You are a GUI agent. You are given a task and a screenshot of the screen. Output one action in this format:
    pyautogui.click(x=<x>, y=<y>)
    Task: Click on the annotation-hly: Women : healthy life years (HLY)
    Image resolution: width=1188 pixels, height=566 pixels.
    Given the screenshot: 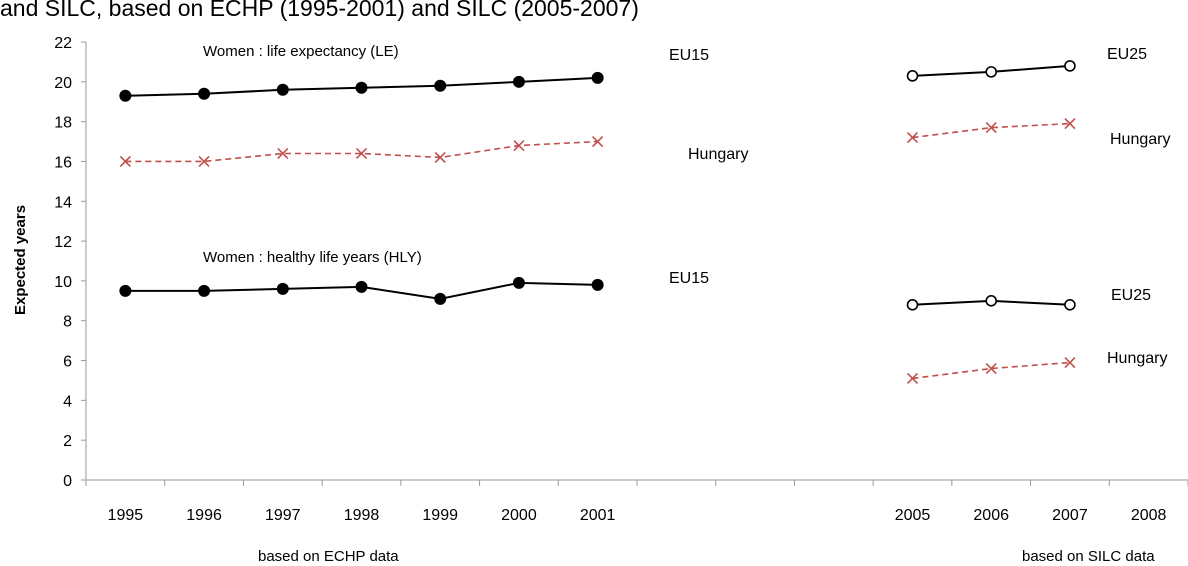 What is the action you would take?
    pyautogui.click(x=312, y=257)
    